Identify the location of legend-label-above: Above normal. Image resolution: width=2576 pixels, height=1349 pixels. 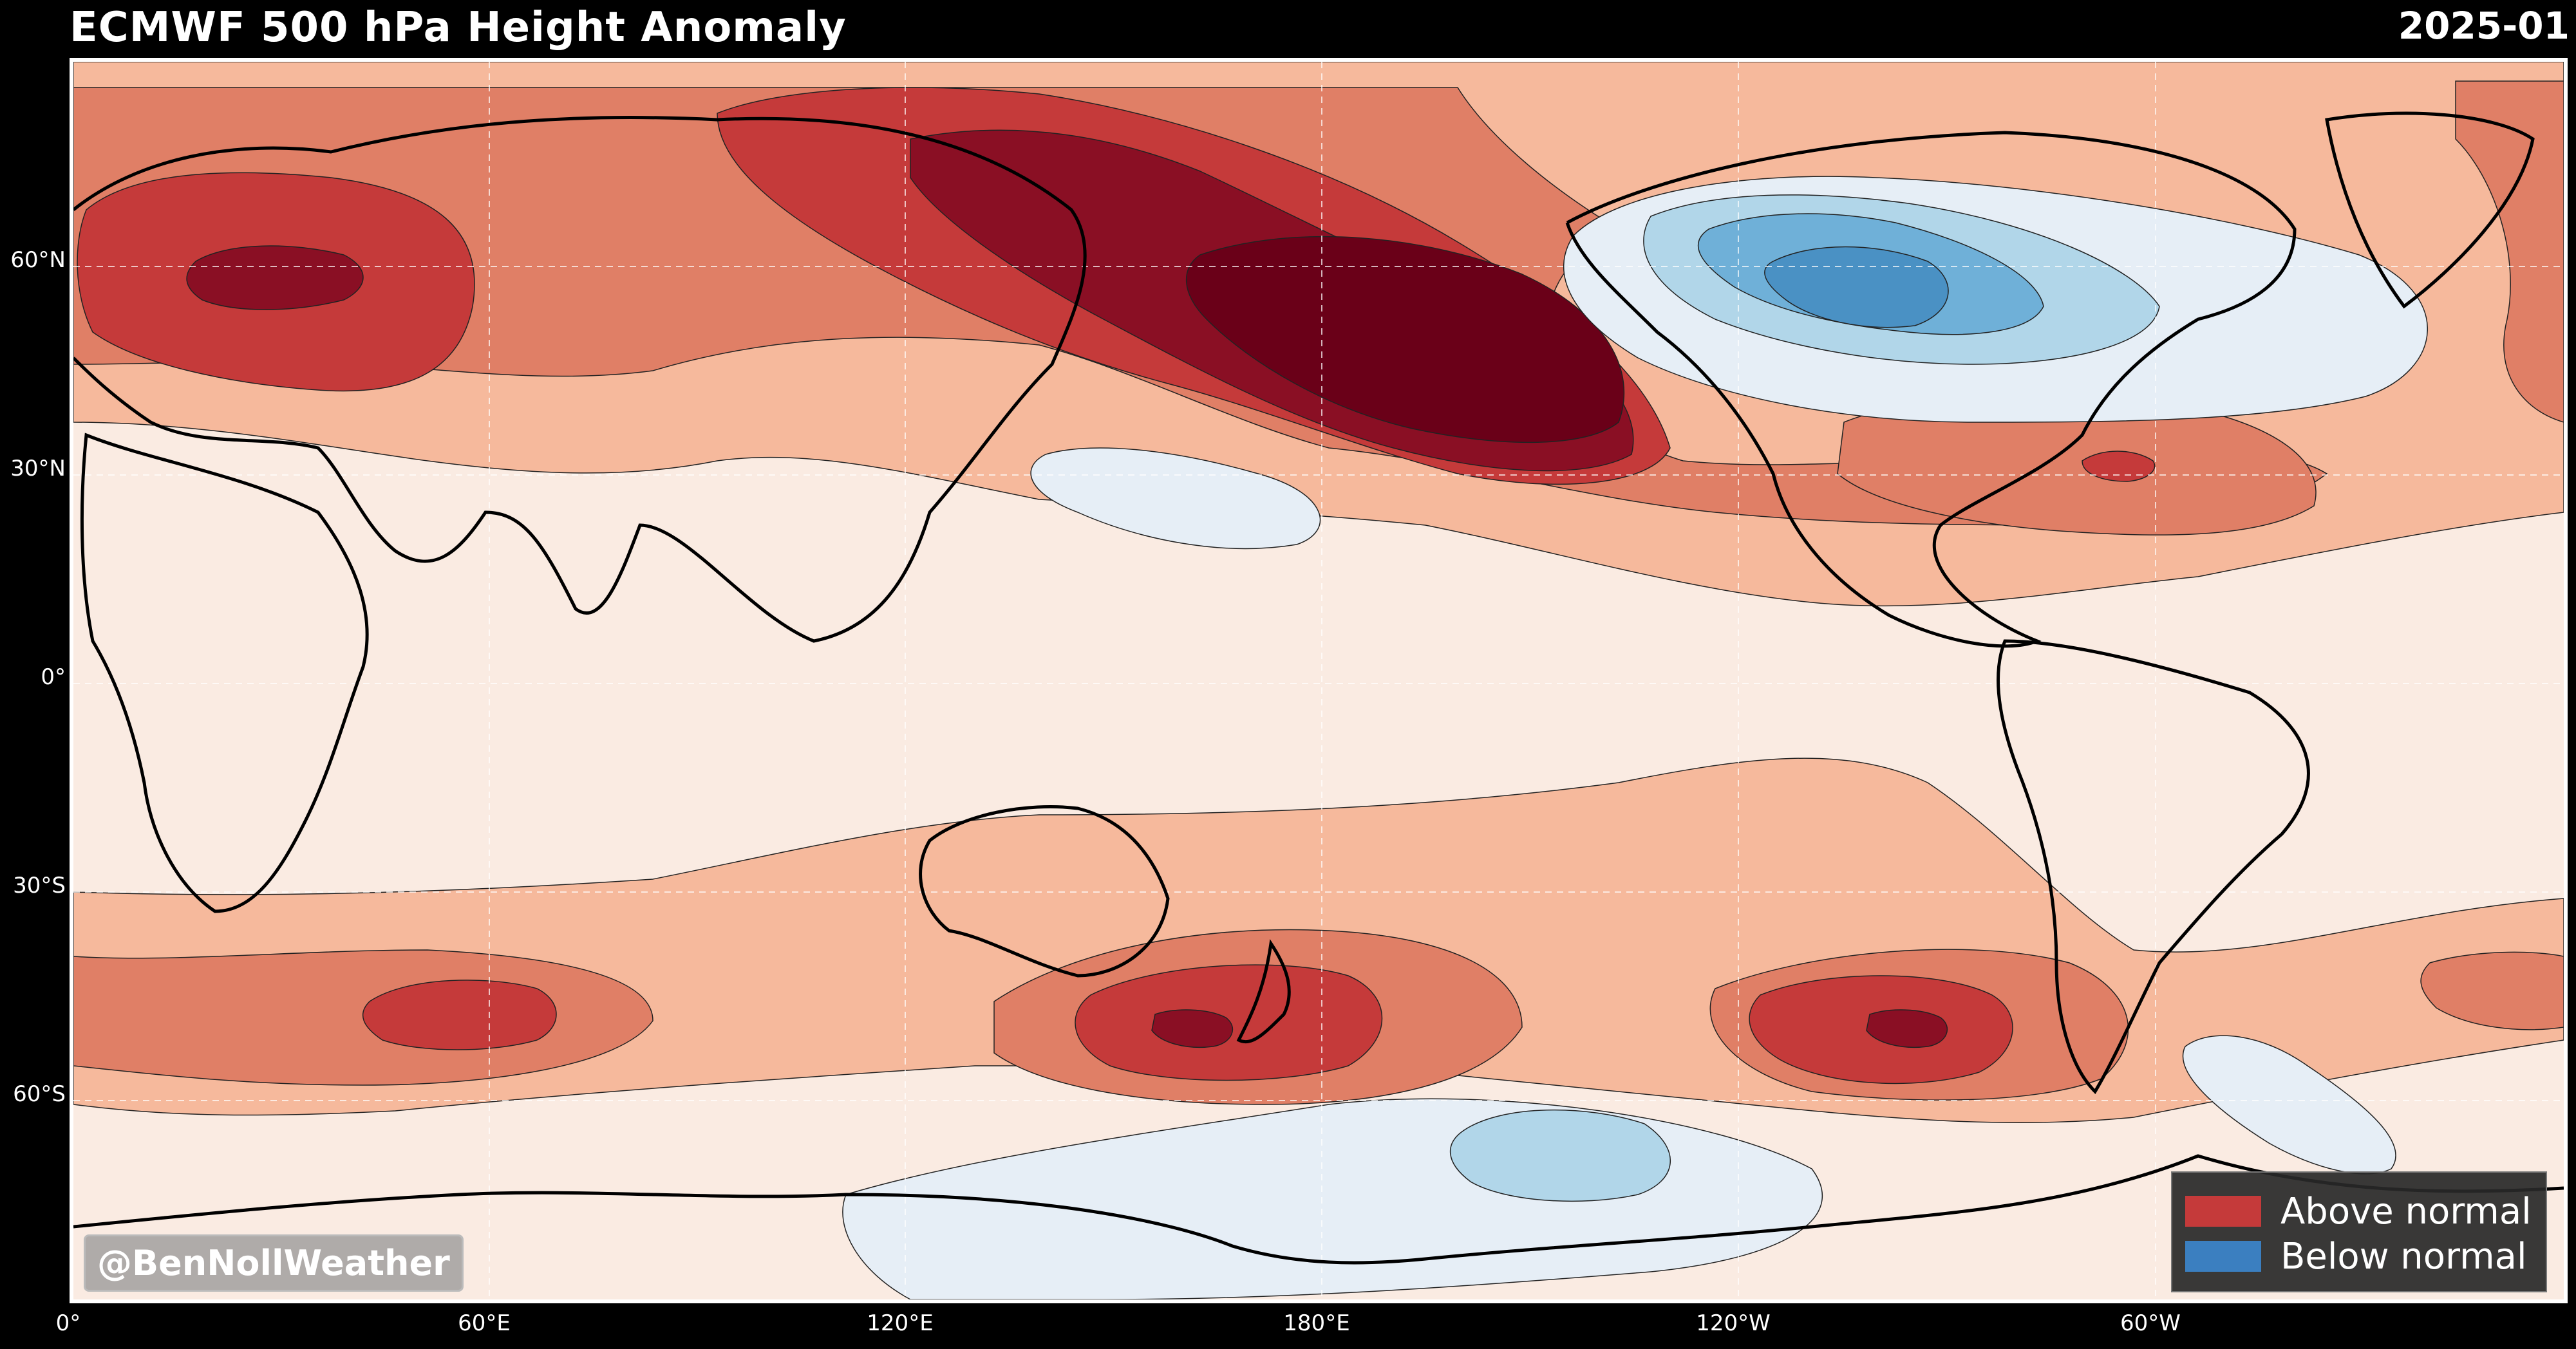
(2406, 1212).